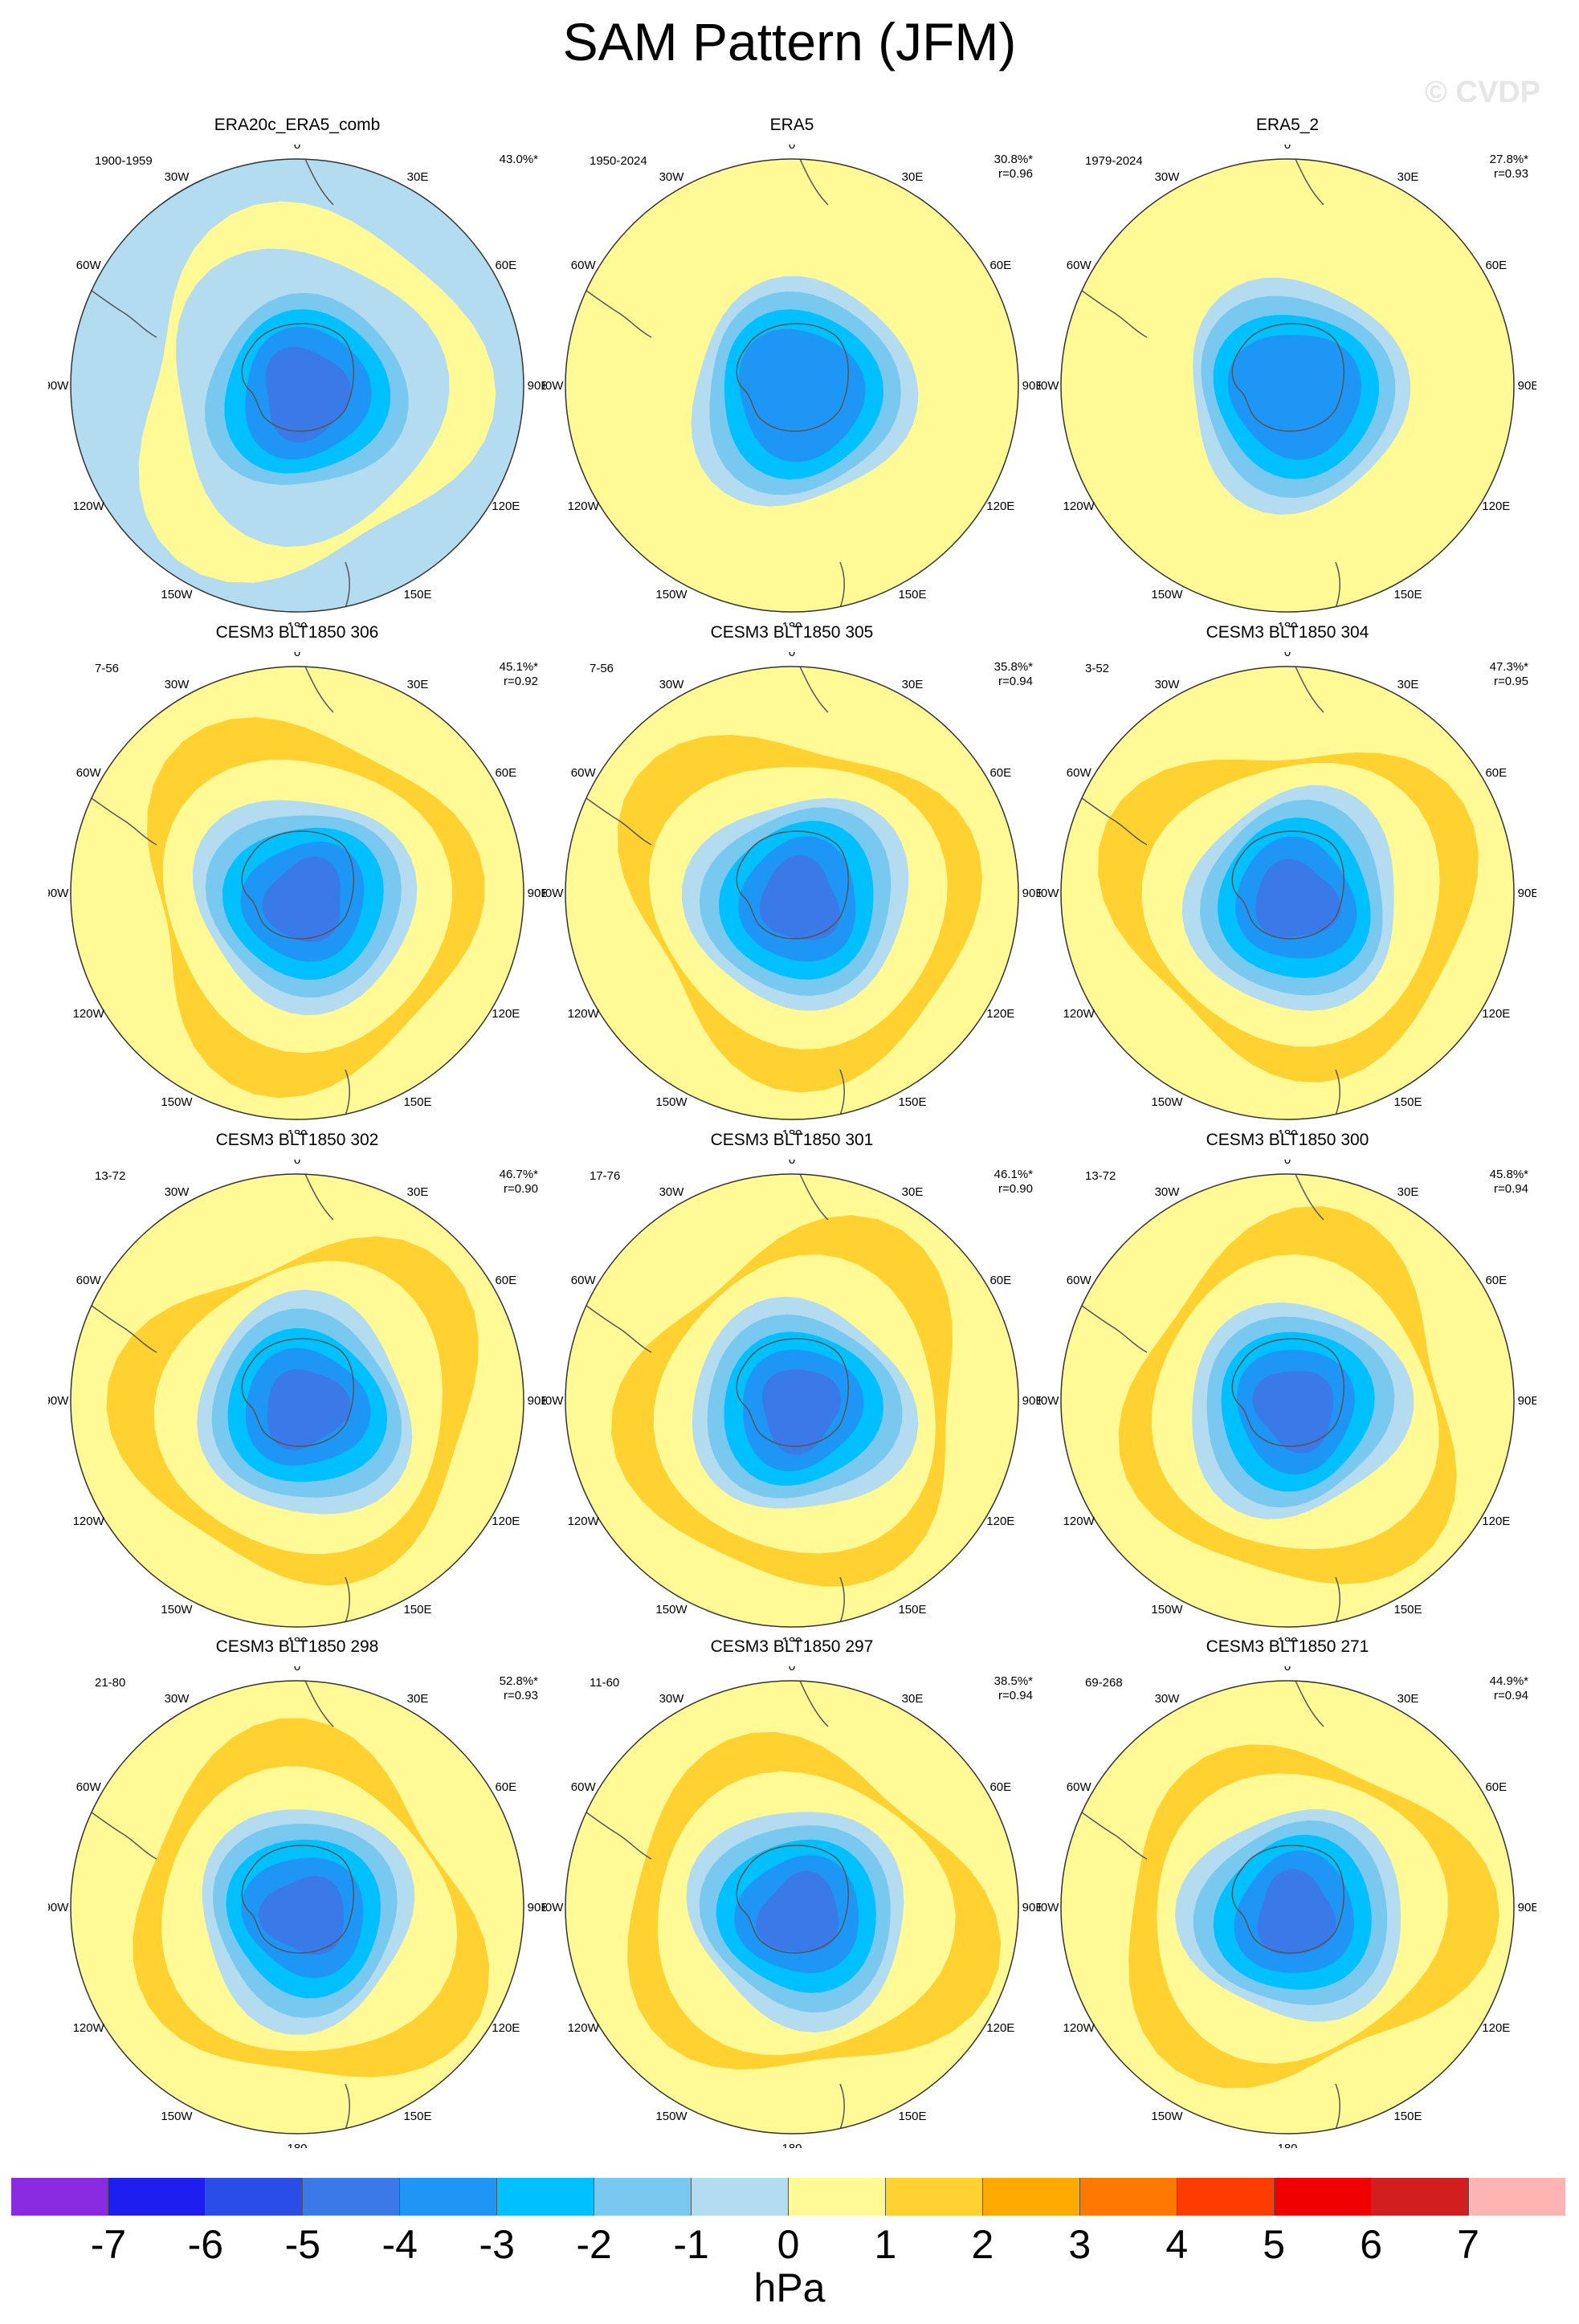 The height and width of the screenshot is (2324, 1579). What do you see at coordinates (1015, 174) in the screenshot?
I see `panel-pattern-correlation: r=0.96` at bounding box center [1015, 174].